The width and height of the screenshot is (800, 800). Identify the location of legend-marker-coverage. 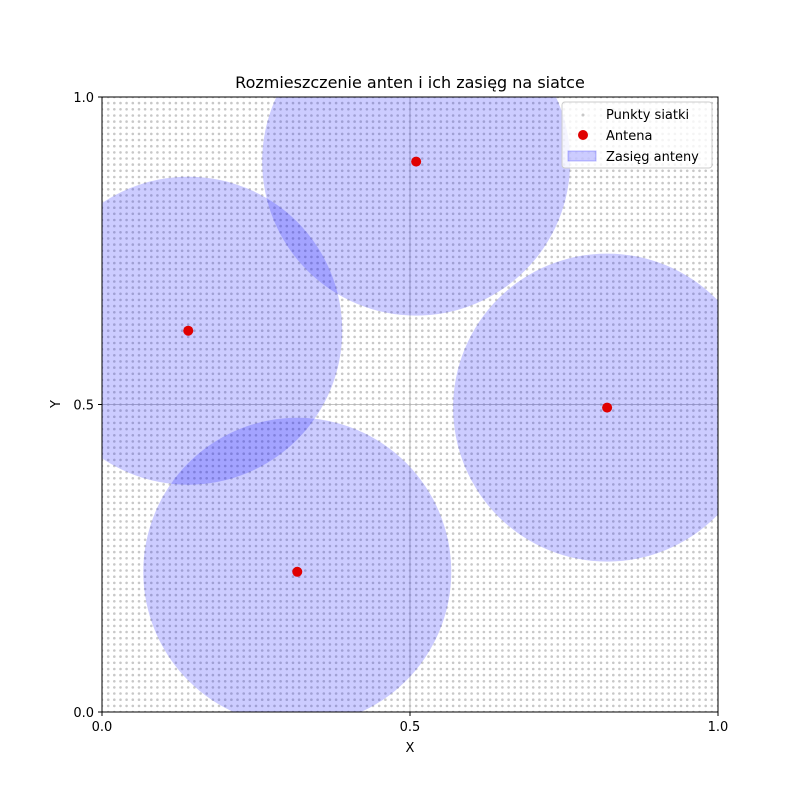
(582, 156).